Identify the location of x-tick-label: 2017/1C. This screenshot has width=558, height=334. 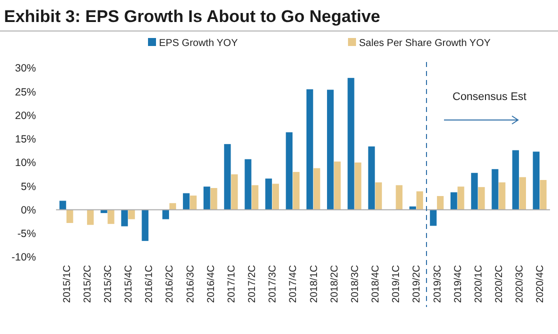
(232, 284).